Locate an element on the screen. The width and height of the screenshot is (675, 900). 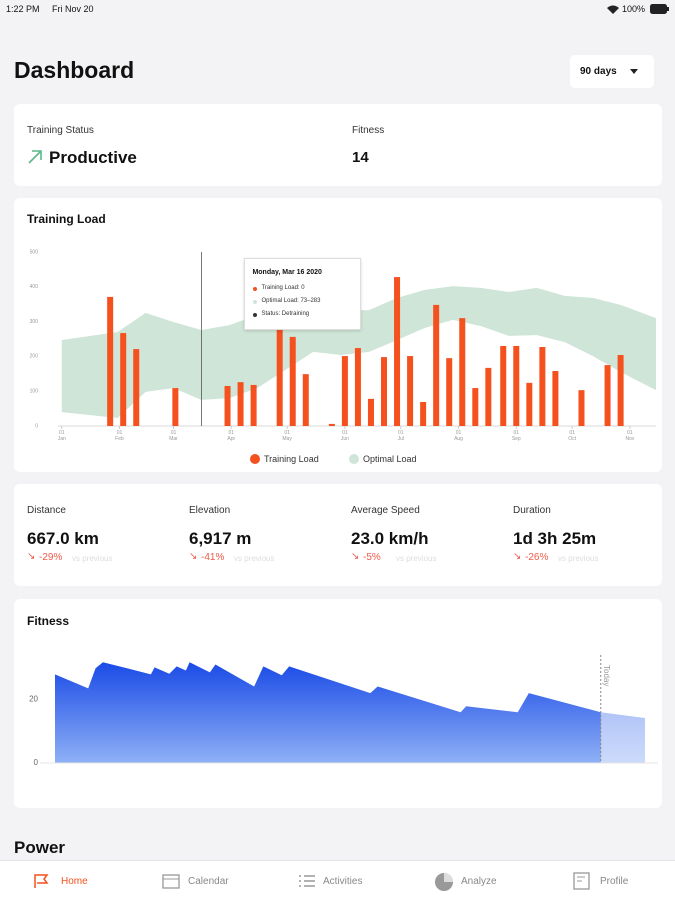
legend-label: Optimal Load is located at coordinates (390, 459).